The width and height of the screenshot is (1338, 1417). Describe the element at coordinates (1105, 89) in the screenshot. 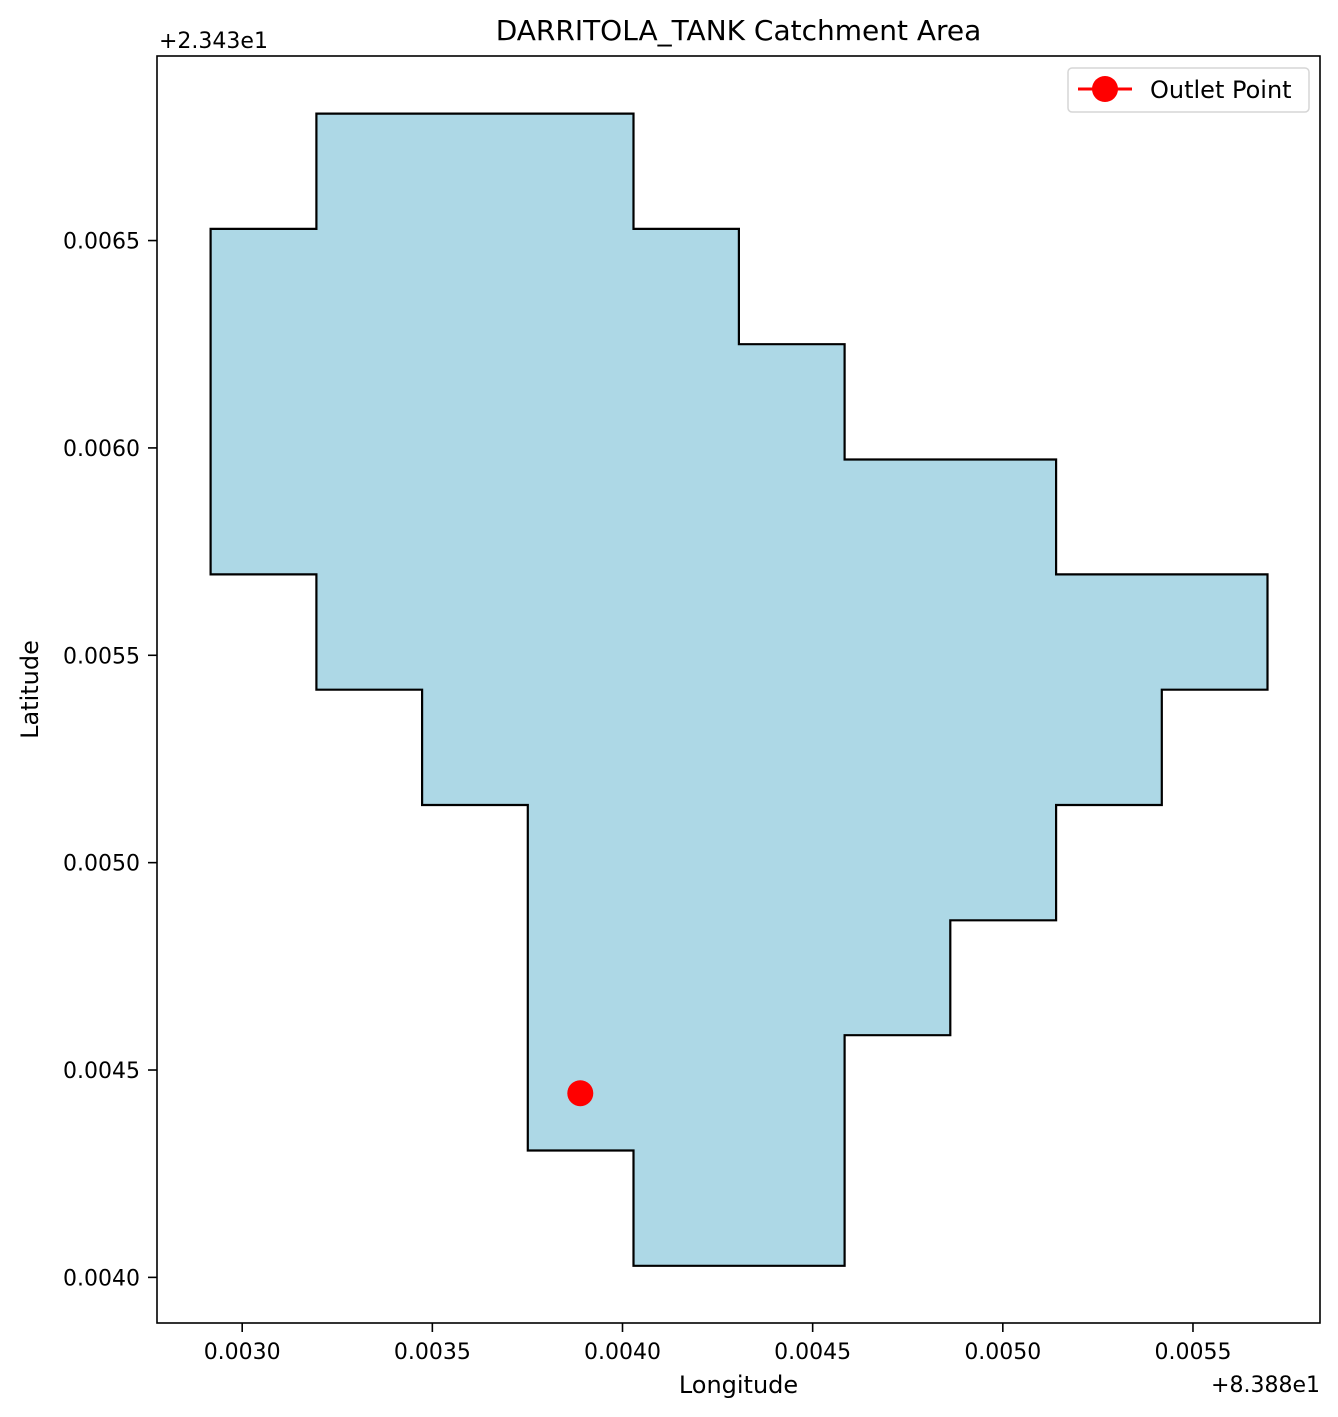

I see `legend-marker-dot` at that location.